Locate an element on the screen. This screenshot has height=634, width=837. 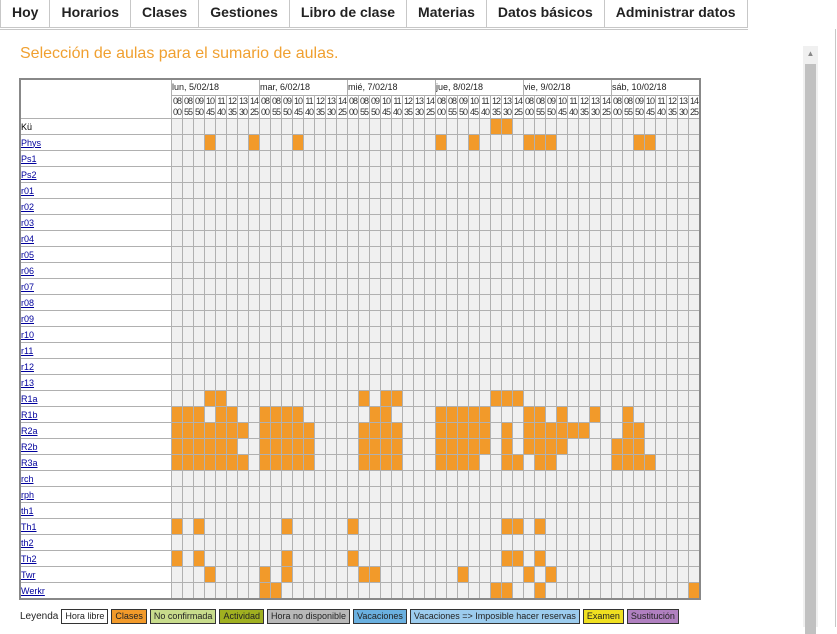
room-link: Th1 is located at coordinates (29, 526).